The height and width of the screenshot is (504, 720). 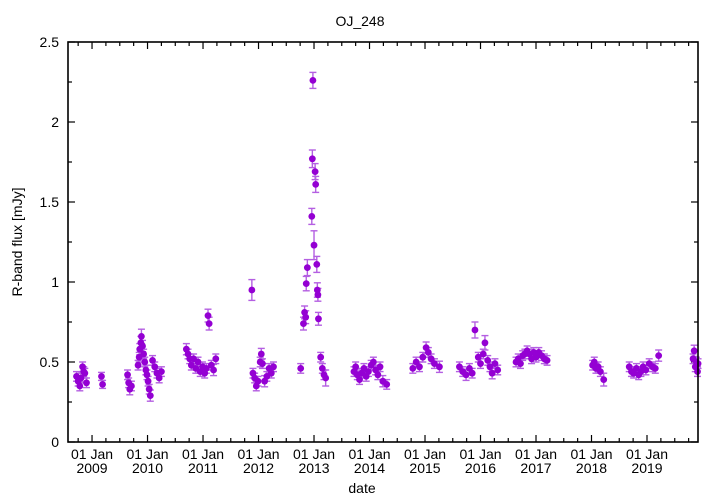 I want to click on y-tick-label: 0, so click(x=55, y=442).